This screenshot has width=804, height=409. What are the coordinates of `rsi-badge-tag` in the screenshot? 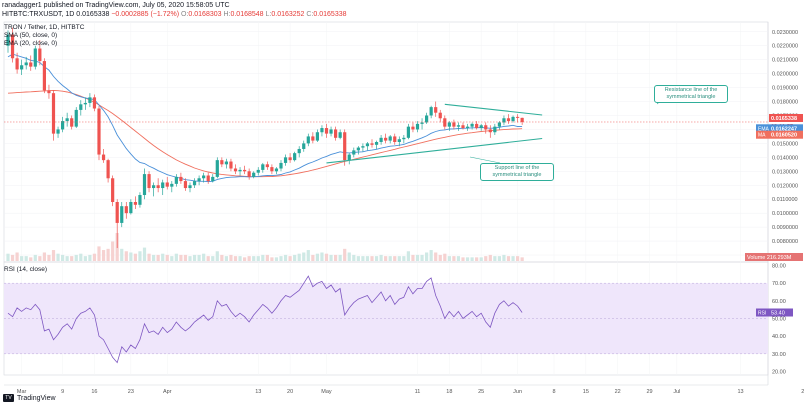 It's located at (762, 312).